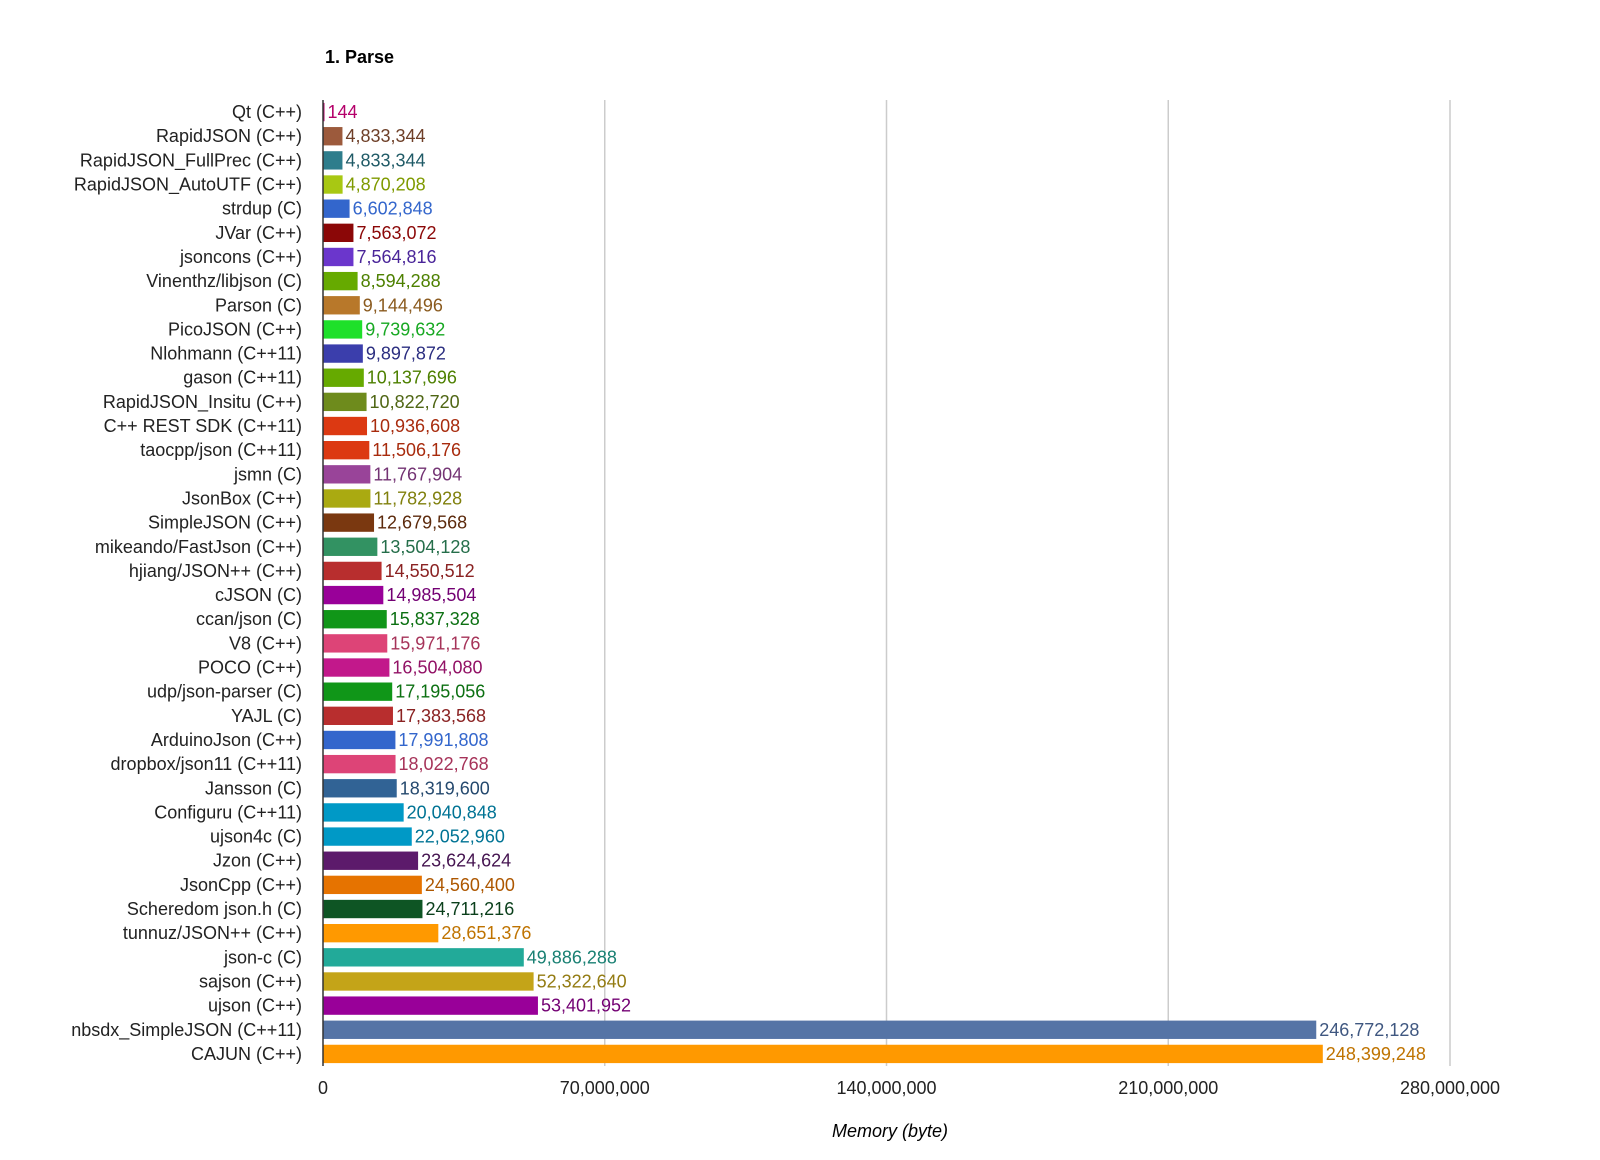  What do you see at coordinates (224, 692) in the screenshot?
I see `category-label: udp/json-parser (C)` at bounding box center [224, 692].